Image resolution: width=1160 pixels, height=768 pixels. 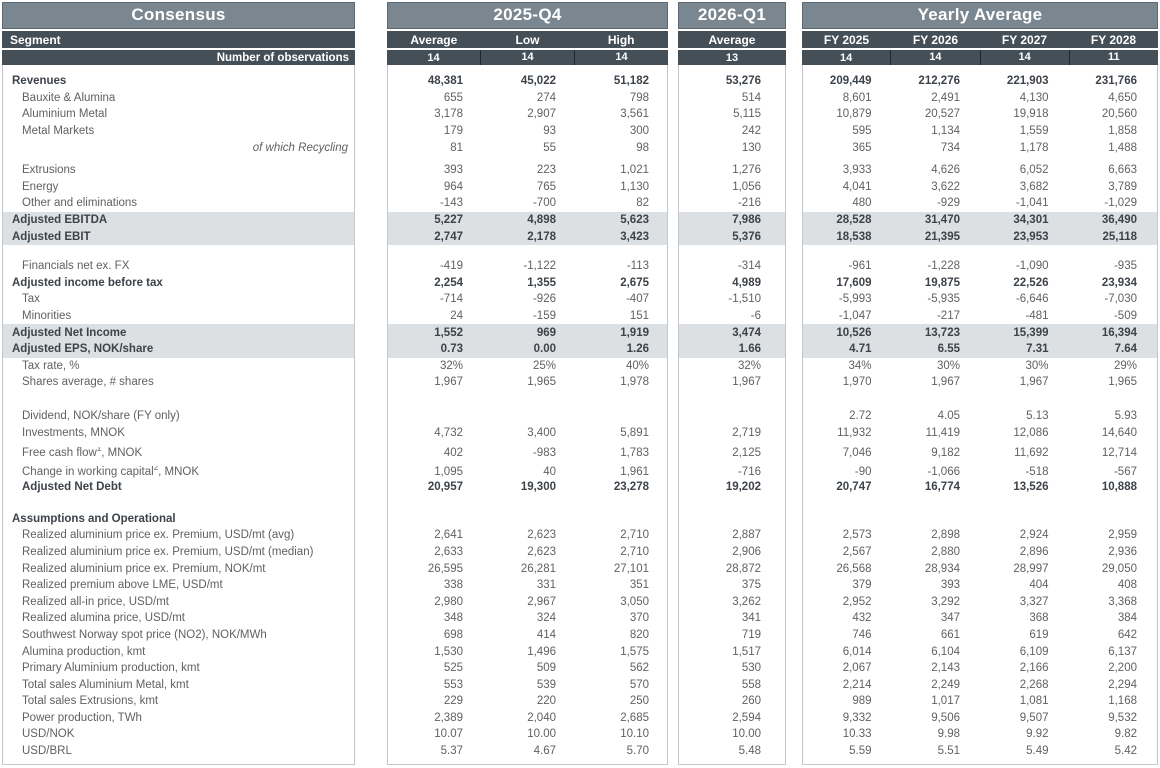 I want to click on column-header: Low, so click(x=527, y=39).